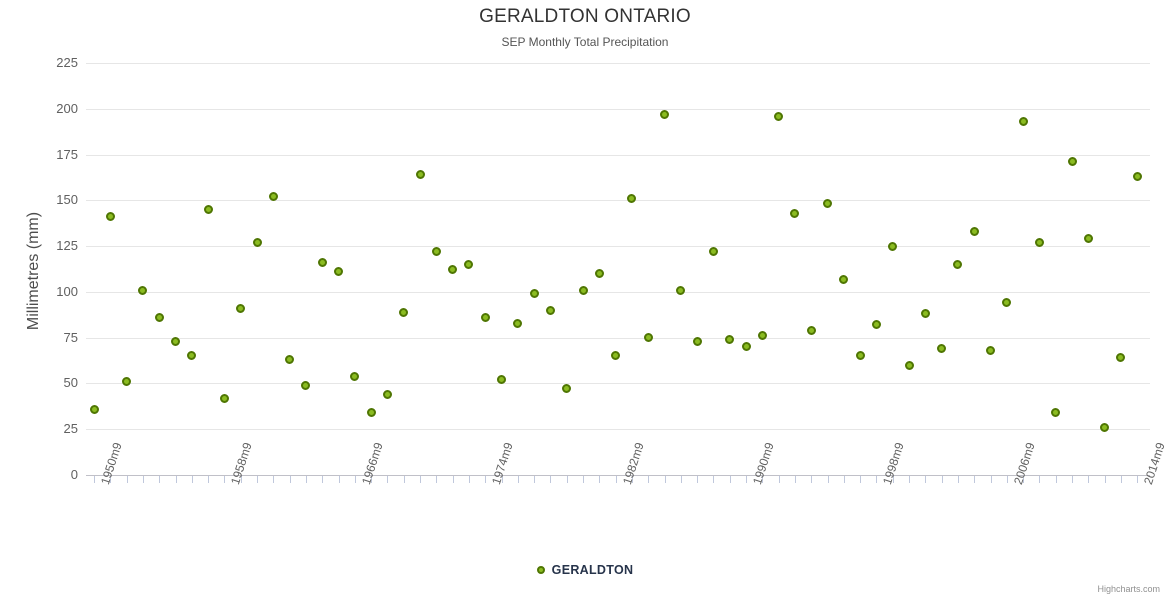 The image size is (1170, 600). Describe the element at coordinates (585, 42) in the screenshot. I see `chart-subtitle: SEP Monthly Total Precipitation` at that location.